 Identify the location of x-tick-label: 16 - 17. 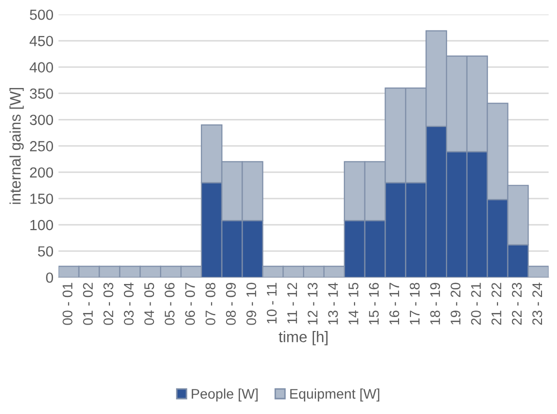
(394, 303).